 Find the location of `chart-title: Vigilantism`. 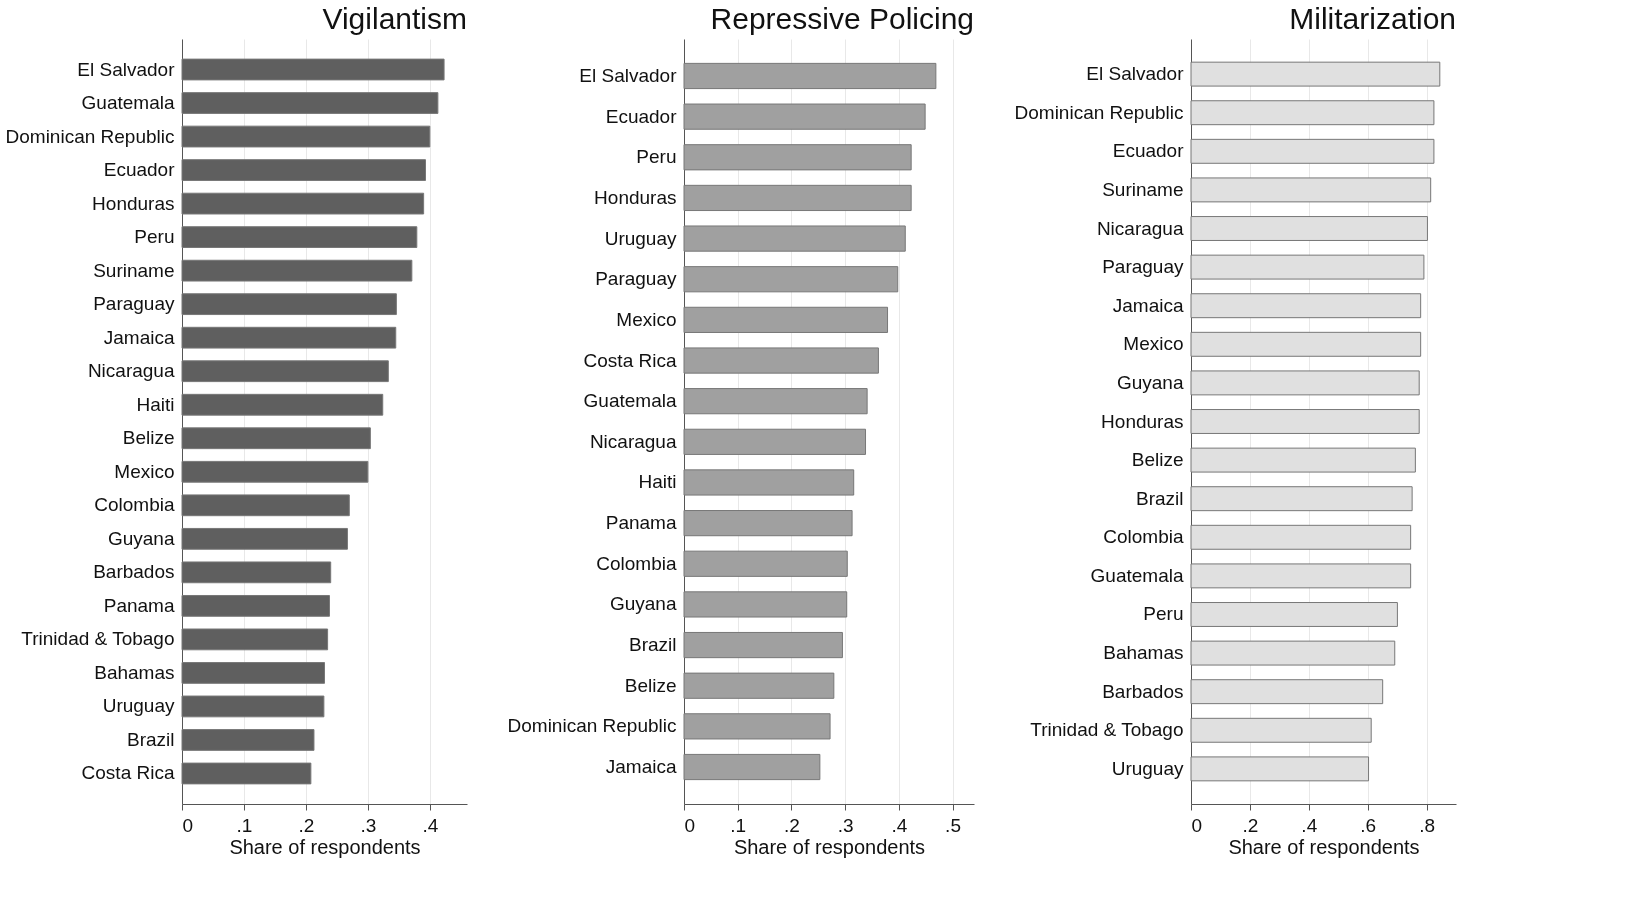

chart-title: Vigilantism is located at coordinates (394, 18).